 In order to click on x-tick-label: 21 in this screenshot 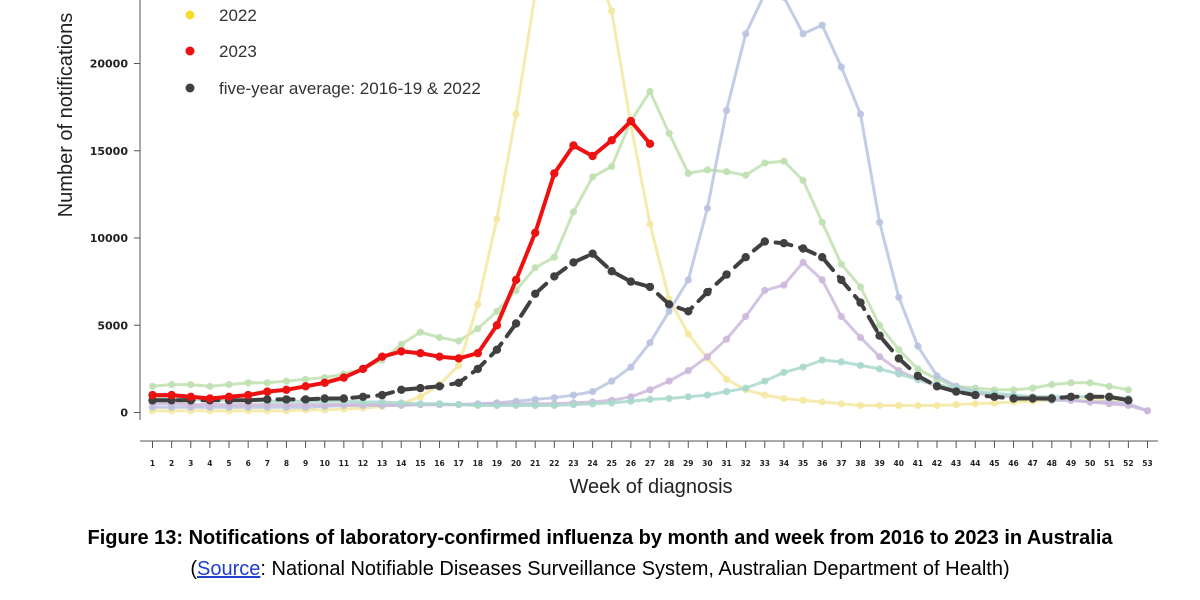, I will do `click(535, 463)`.